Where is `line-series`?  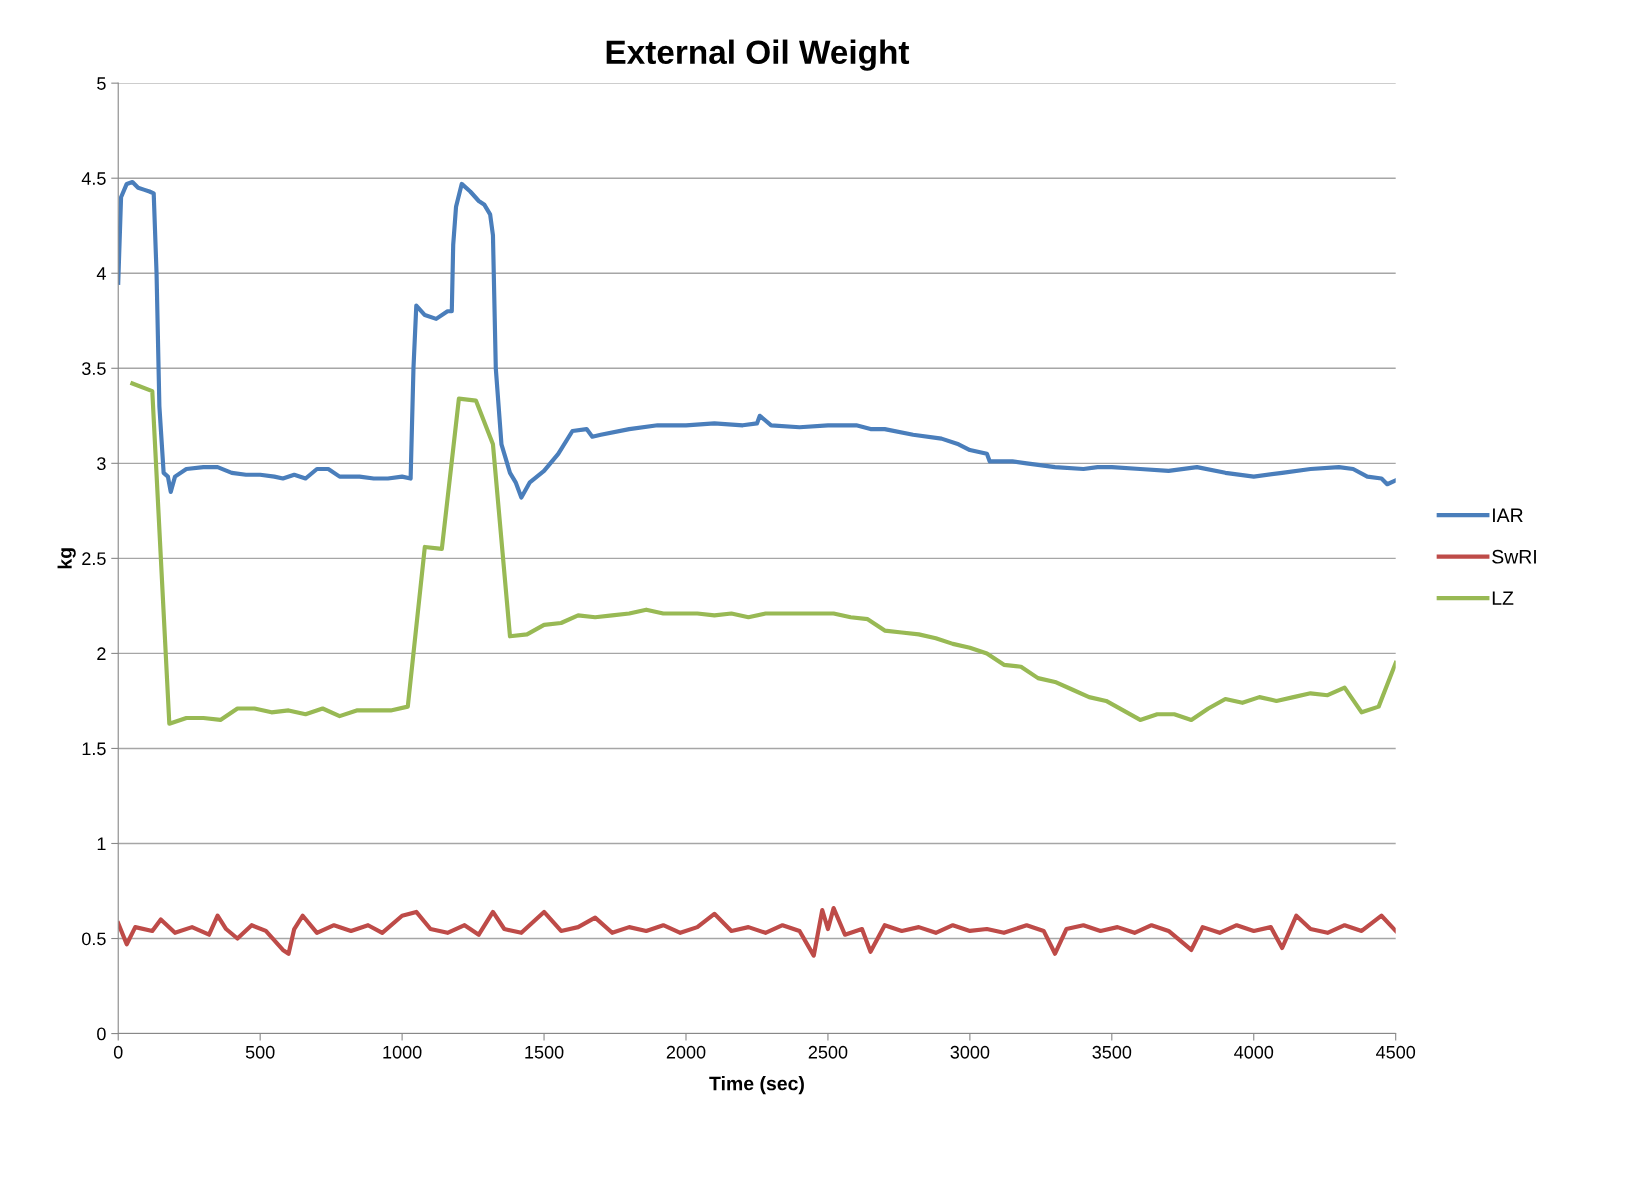
line-series is located at coordinates (757, 932).